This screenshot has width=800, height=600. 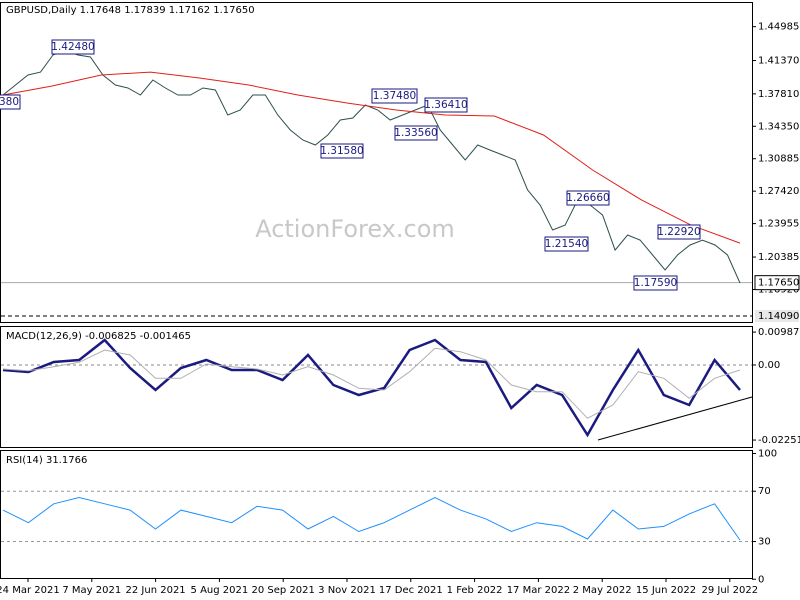 I want to click on macd-trendline, so click(x=675, y=418).